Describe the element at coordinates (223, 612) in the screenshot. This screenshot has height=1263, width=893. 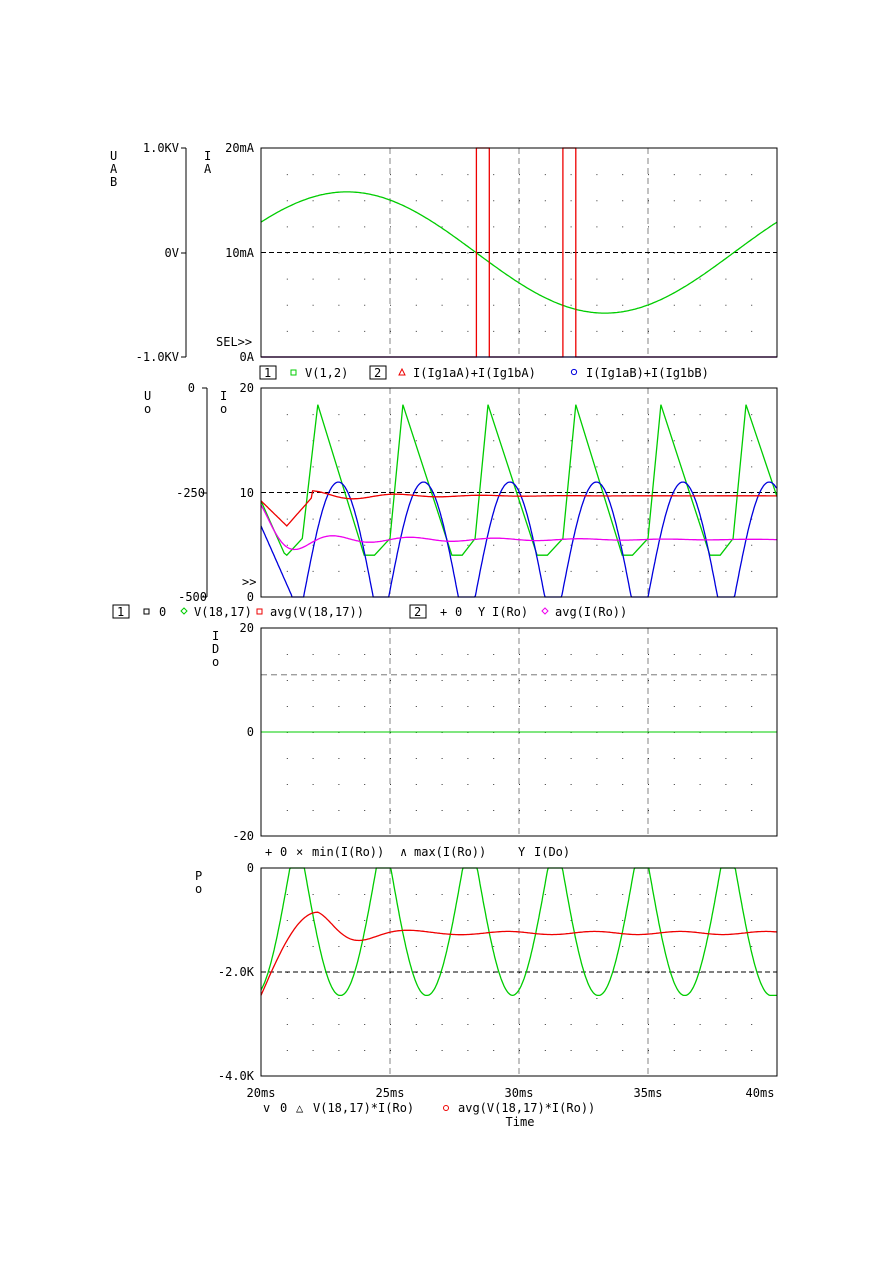
I see `p2-legend-v1817: V(18,17)` at that location.